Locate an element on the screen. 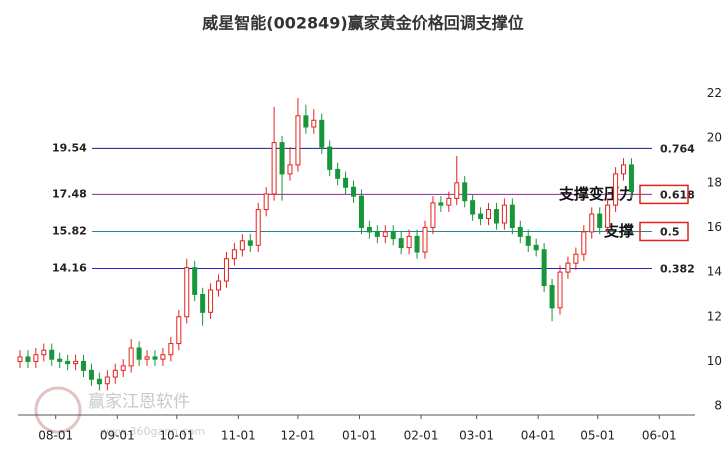 The image size is (726, 450). x-tick-label: 12-01 is located at coordinates (297, 436).